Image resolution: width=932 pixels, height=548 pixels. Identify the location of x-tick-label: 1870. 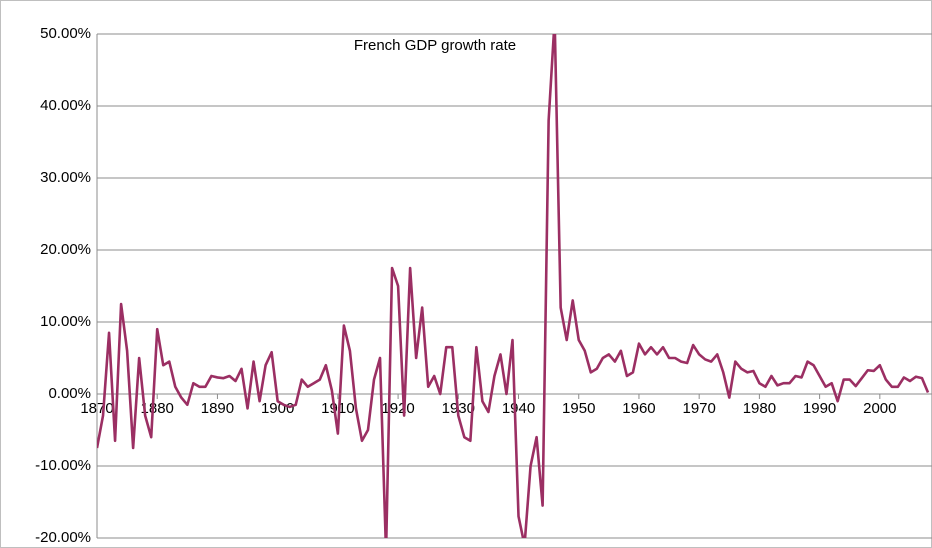
(96, 408).